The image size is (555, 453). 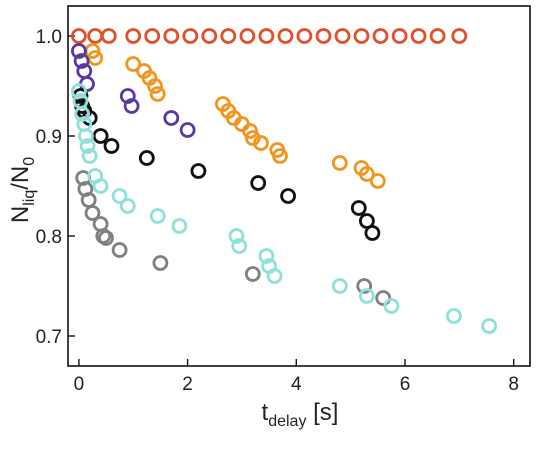 I want to click on y-tick-label: 0.7, so click(x=49, y=337).